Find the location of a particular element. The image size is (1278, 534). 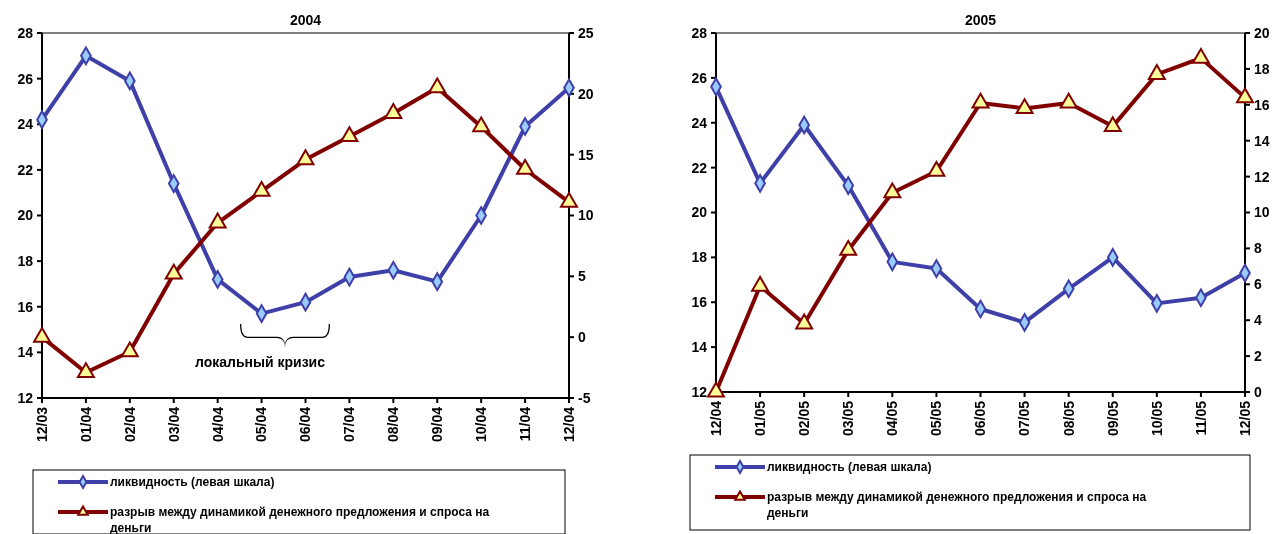

x-tick-label: 06/05 is located at coordinates (980, 418).